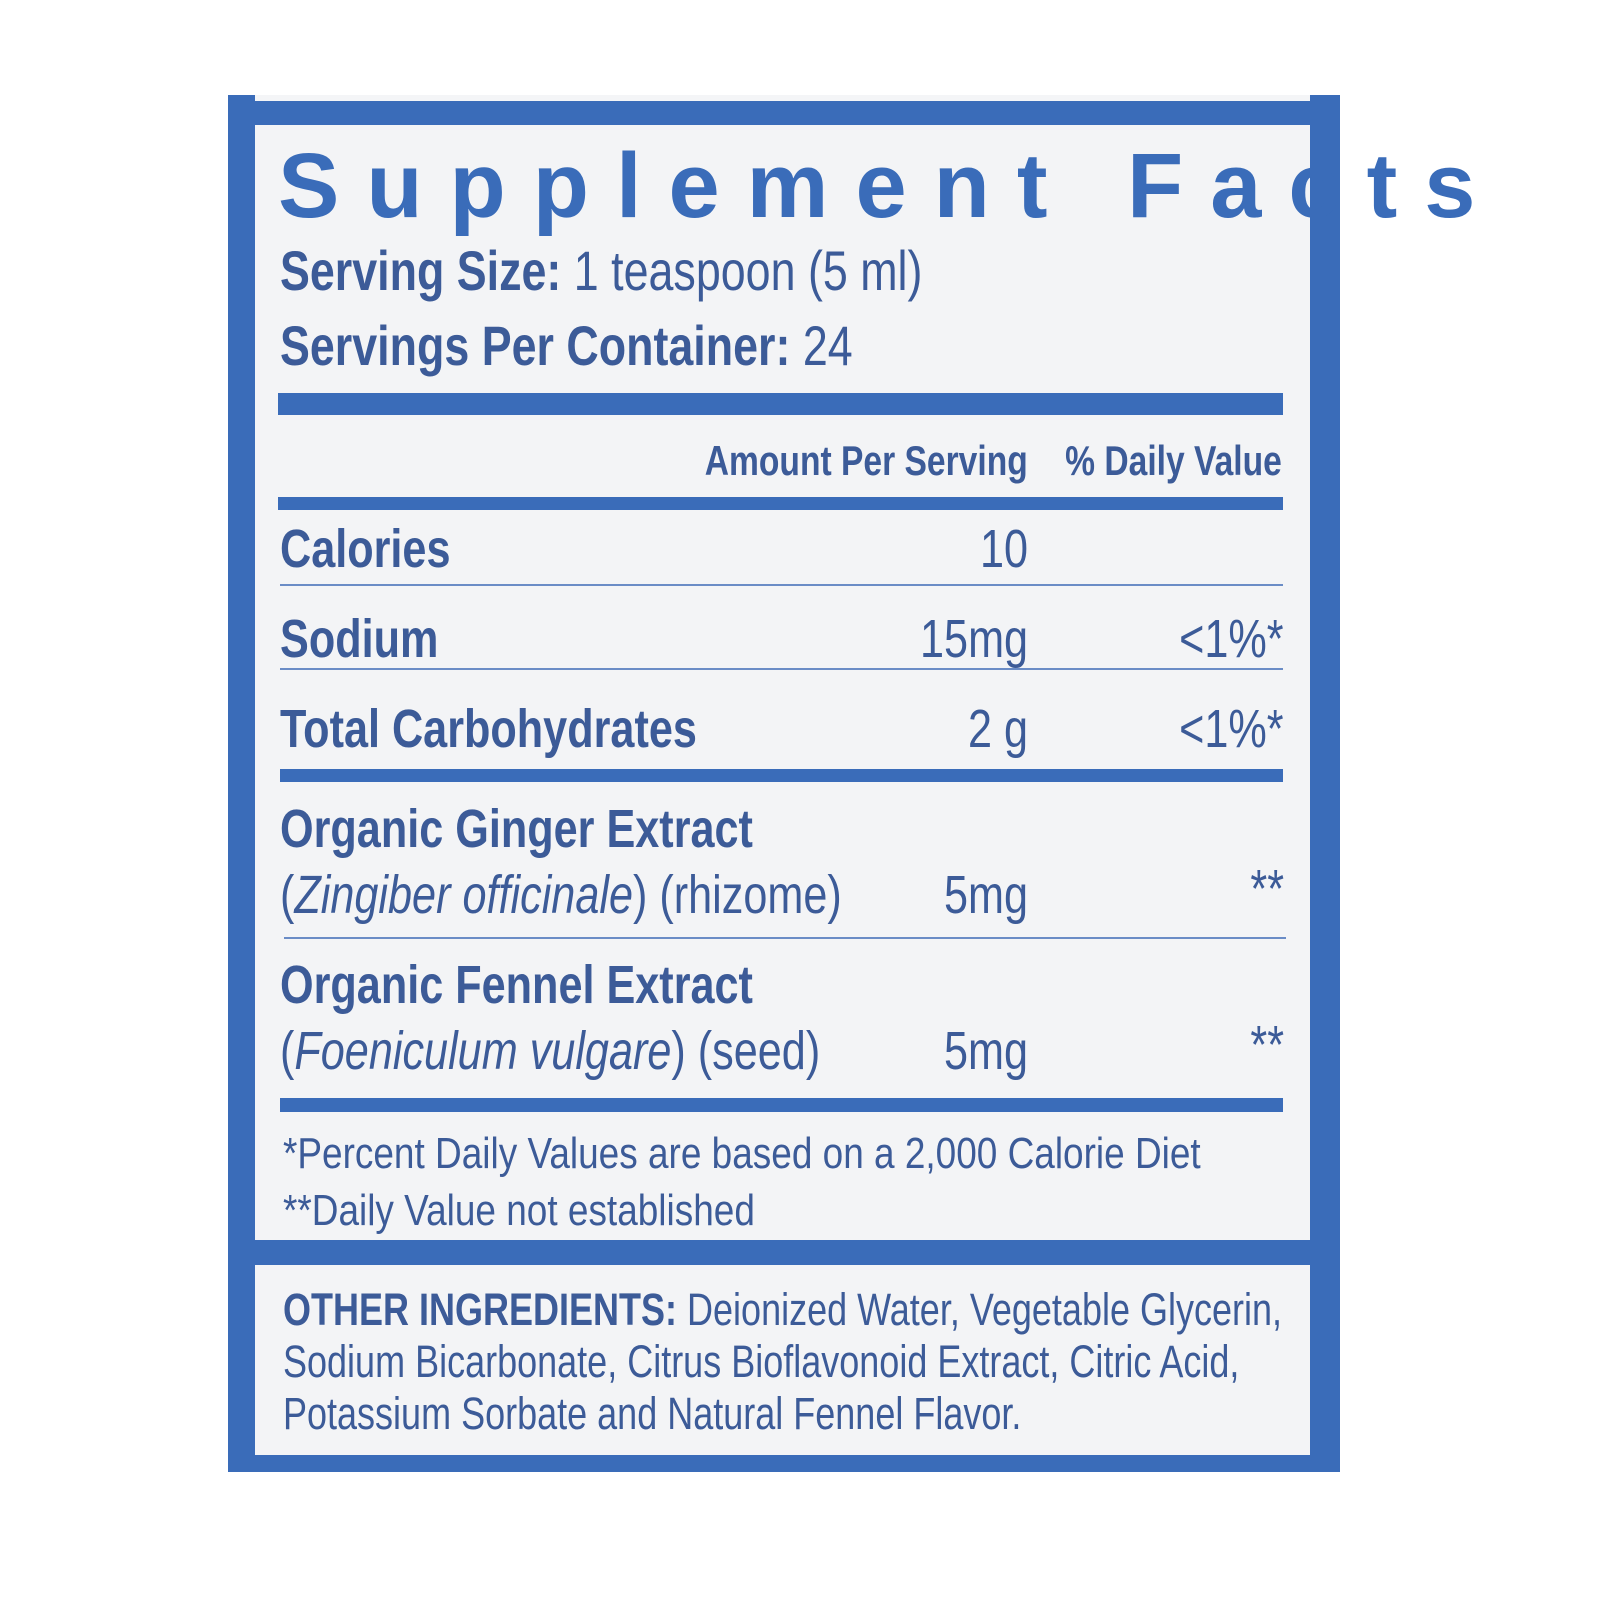  What do you see at coordinates (421, 270) in the screenshot?
I see `serving-size-label: Serving Size:` at bounding box center [421, 270].